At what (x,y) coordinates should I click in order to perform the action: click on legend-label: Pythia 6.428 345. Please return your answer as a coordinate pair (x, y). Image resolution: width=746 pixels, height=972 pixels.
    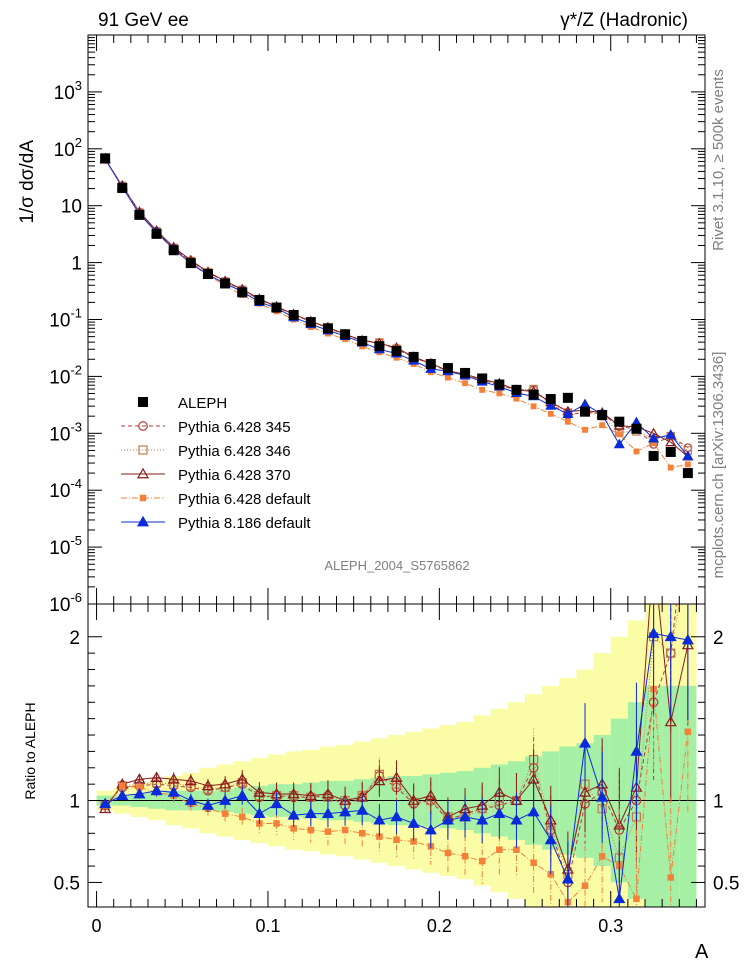
    Looking at the image, I should click on (234, 427).